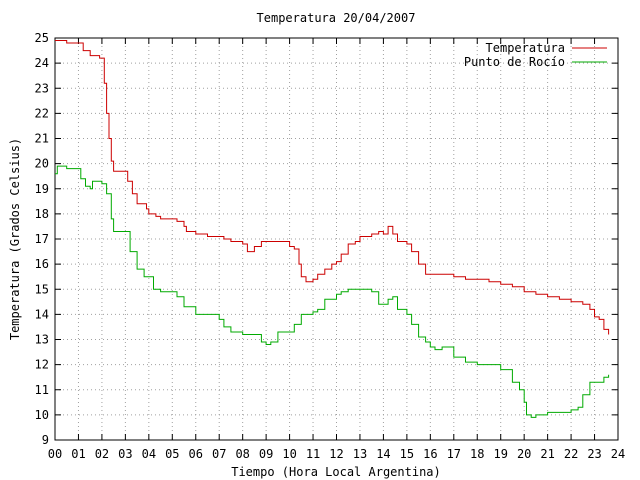 The width and height of the screenshot is (640, 480). I want to click on y-tick-label: 22, so click(42, 113).